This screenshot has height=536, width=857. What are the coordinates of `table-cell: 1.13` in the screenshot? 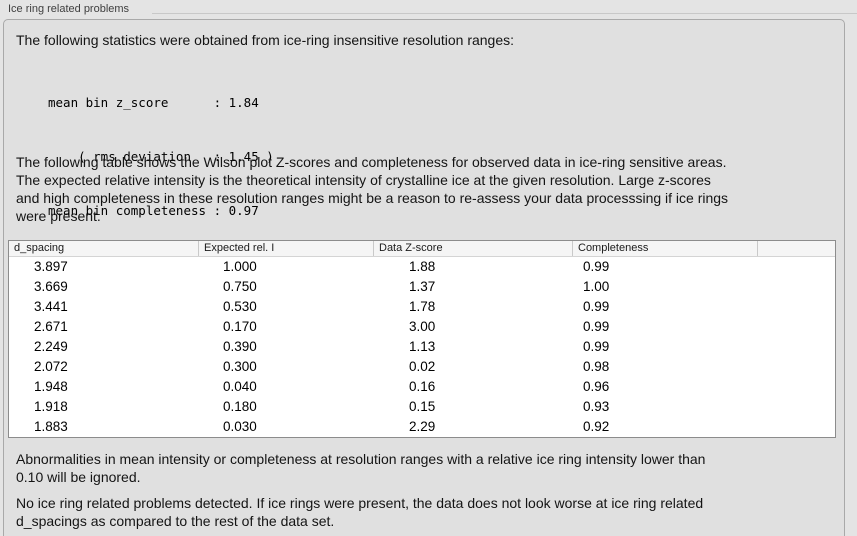 It's located at (422, 346).